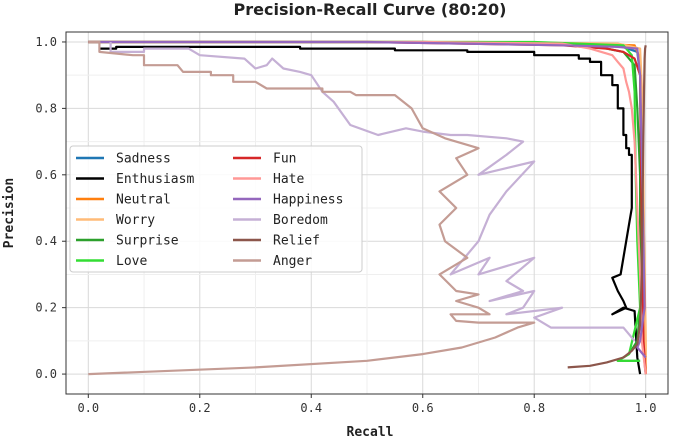 This screenshot has width=685, height=438. What do you see at coordinates (46, 241) in the screenshot?
I see `y-tick-label: 0.4` at bounding box center [46, 241].